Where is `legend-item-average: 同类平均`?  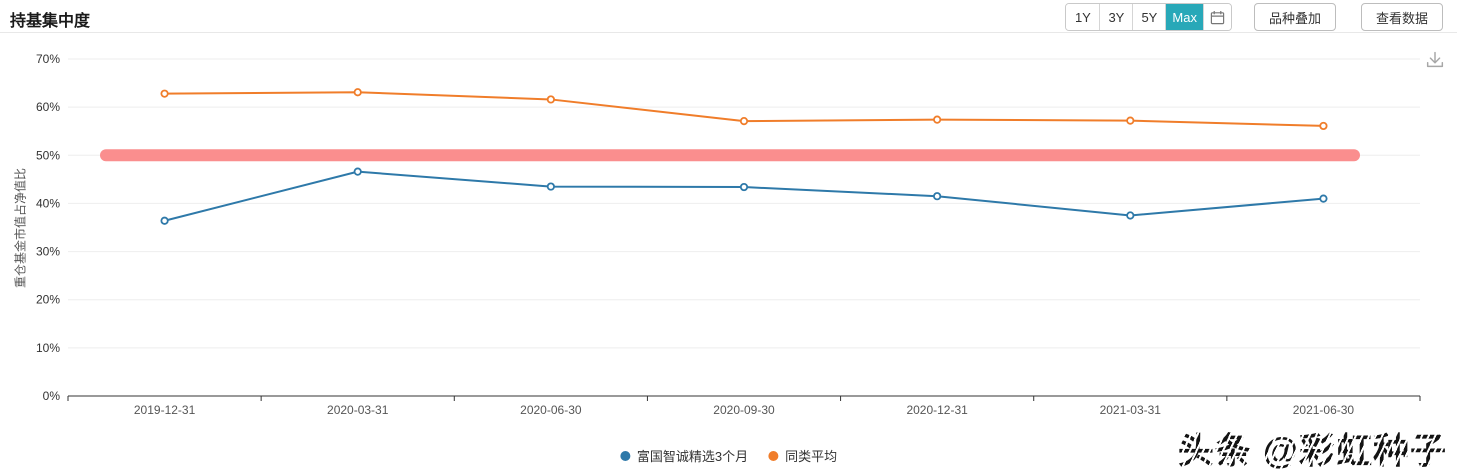 legend-item-average: 同类平均 is located at coordinates (802, 455).